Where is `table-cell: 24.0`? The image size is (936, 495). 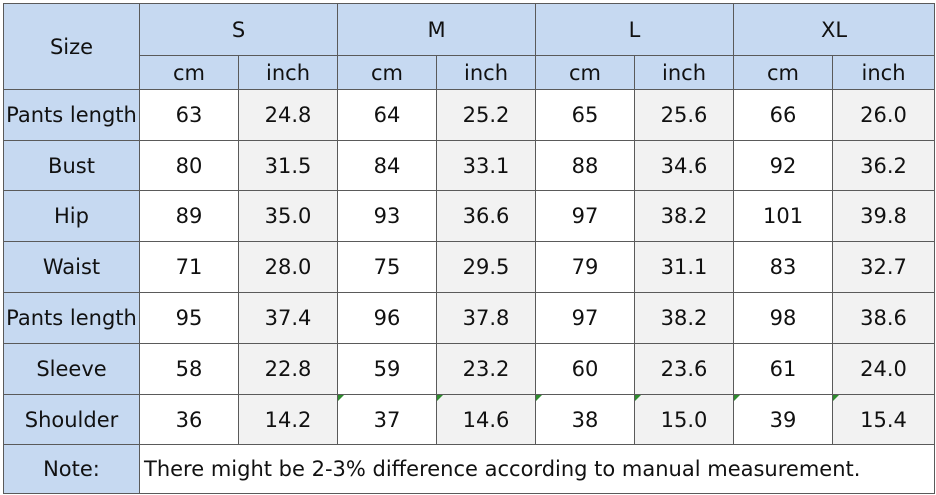 table-cell: 24.0 is located at coordinates (884, 369).